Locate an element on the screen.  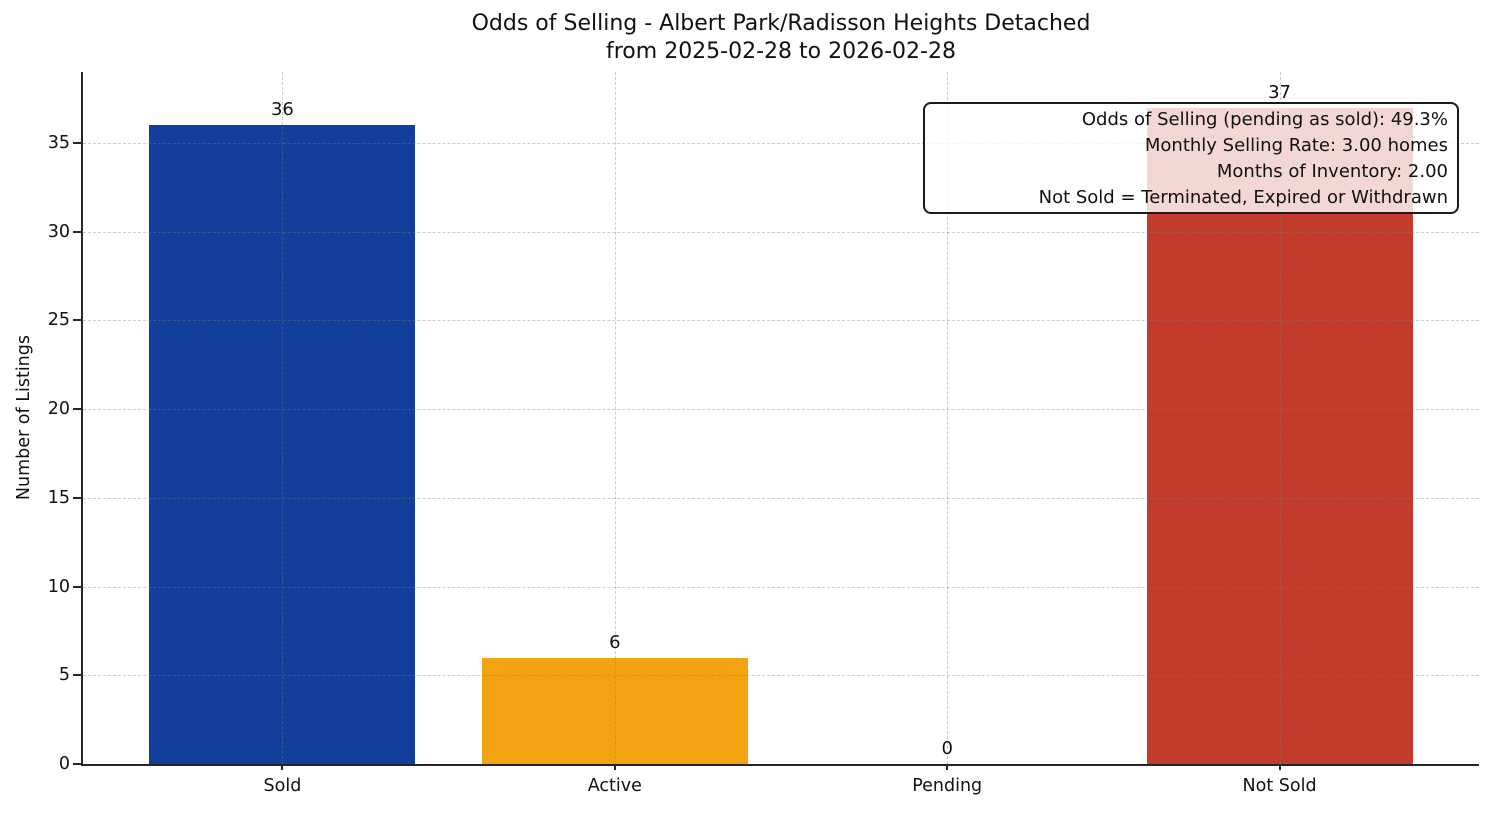
x-tick-label: Sold is located at coordinates (282, 786).